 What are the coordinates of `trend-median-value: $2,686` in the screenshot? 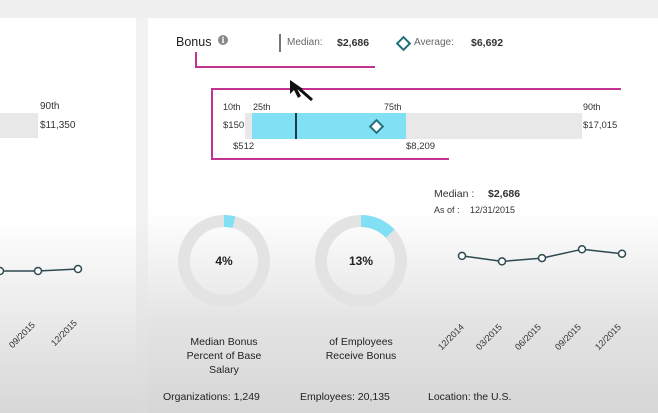 It's located at (504, 194).